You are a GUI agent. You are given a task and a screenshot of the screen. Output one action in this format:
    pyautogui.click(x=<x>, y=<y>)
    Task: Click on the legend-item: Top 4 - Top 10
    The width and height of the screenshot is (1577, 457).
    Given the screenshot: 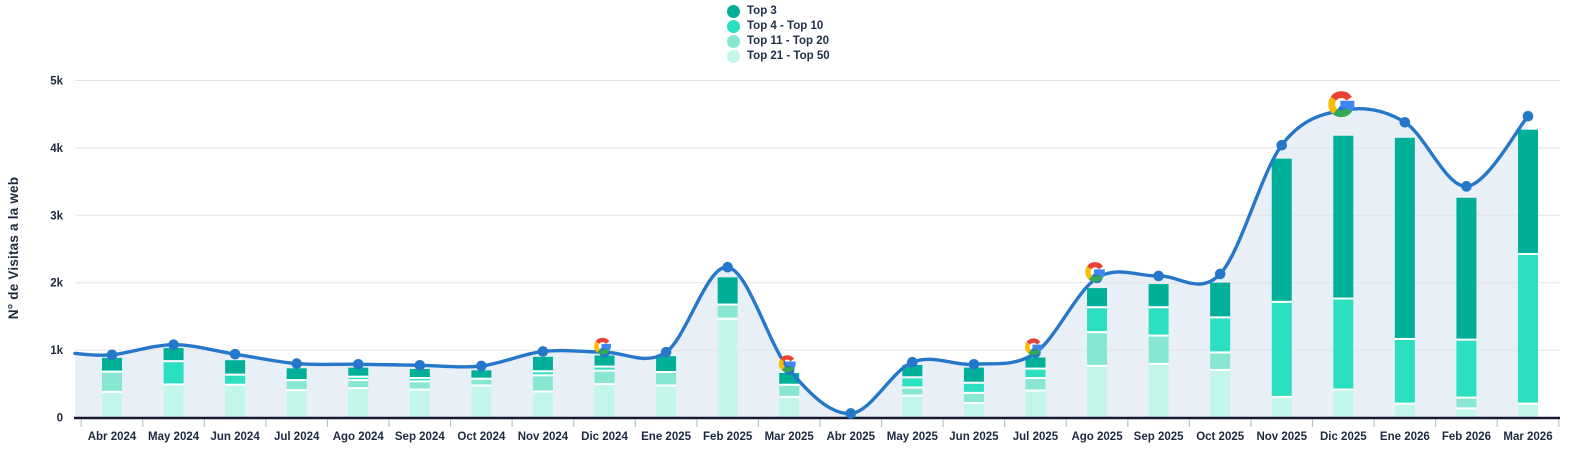 What is the action you would take?
    pyautogui.click(x=778, y=26)
    